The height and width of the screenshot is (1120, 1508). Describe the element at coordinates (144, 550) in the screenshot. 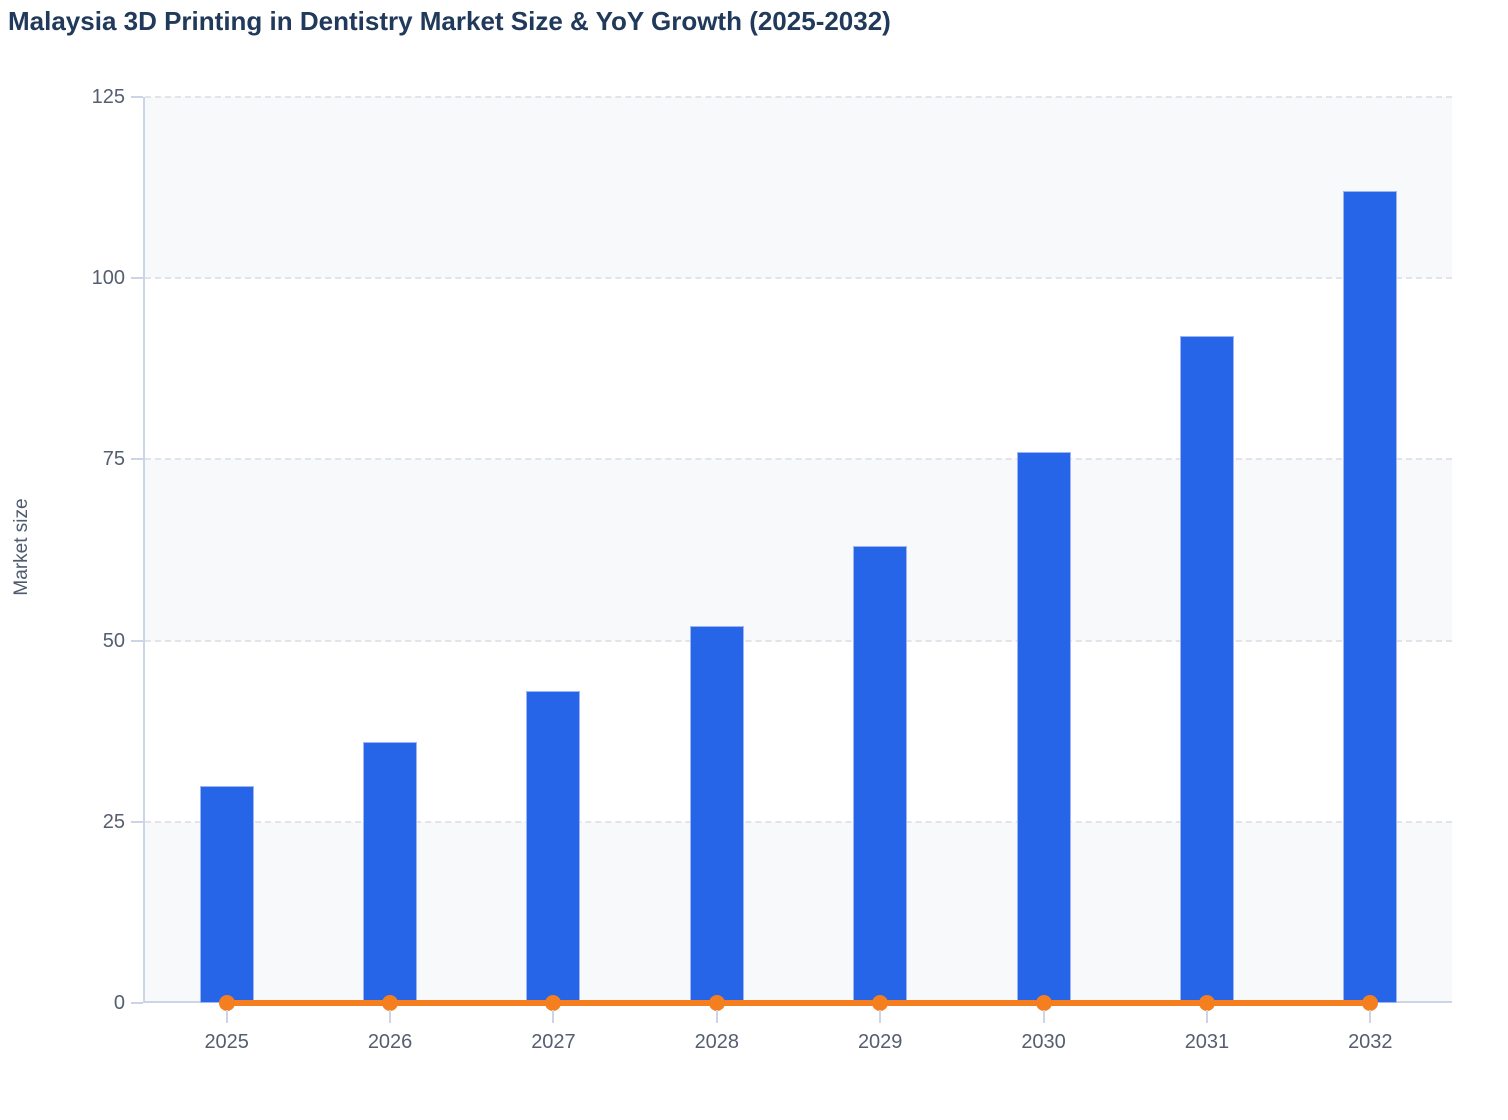

I see `y-axis-line` at that location.